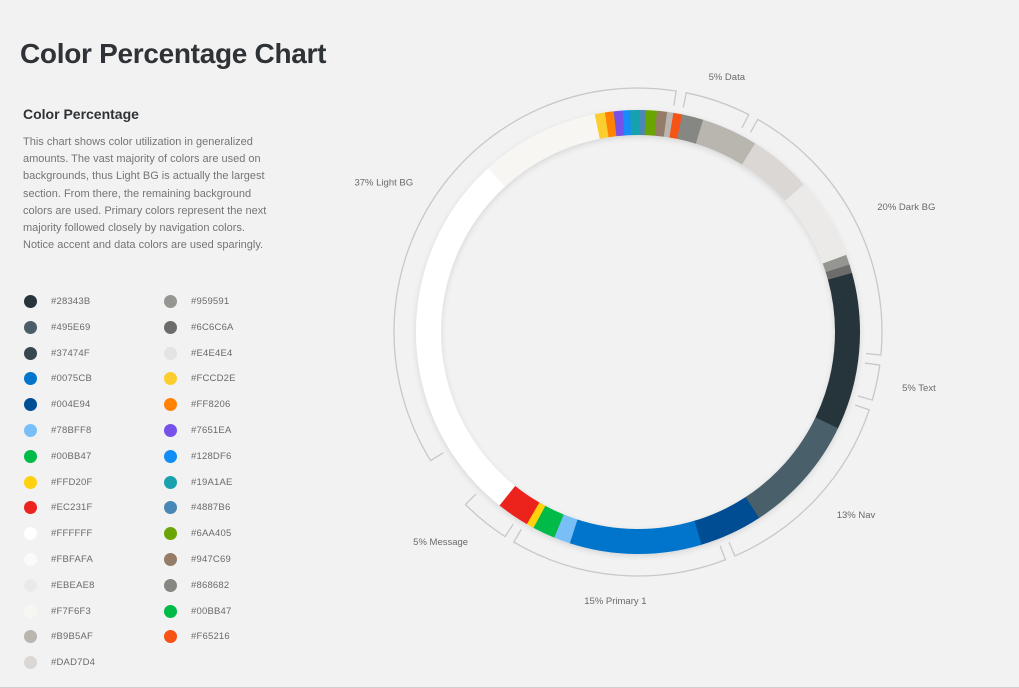  I want to click on legend-item: #4887B6, so click(200, 511).